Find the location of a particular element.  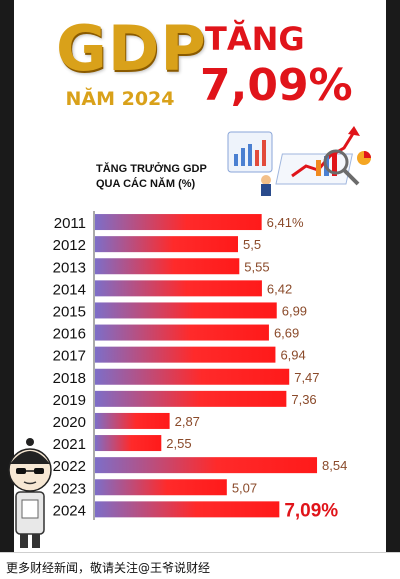

bar-2015 is located at coordinates (186, 310).